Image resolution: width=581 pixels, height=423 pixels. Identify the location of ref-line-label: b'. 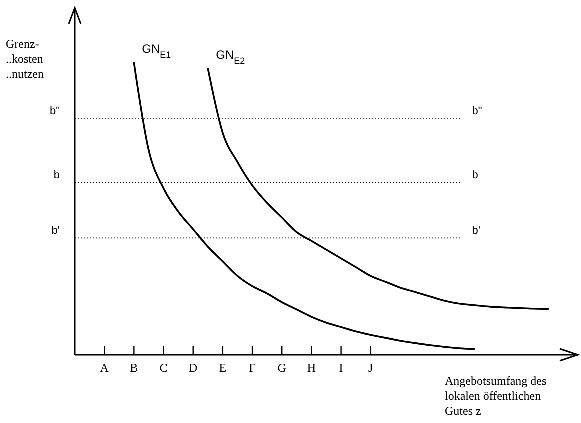
(476, 231).